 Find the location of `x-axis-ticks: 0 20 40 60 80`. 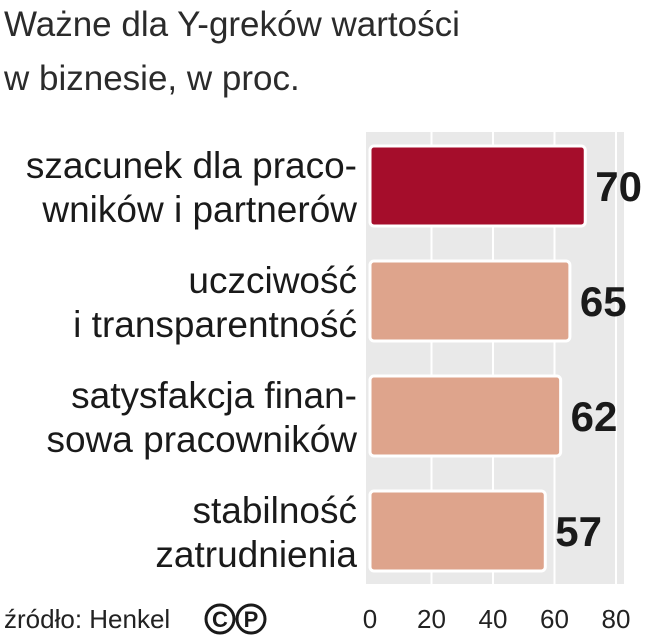

x-axis-ticks: 0 20 40 60 80 is located at coordinates (497, 619).